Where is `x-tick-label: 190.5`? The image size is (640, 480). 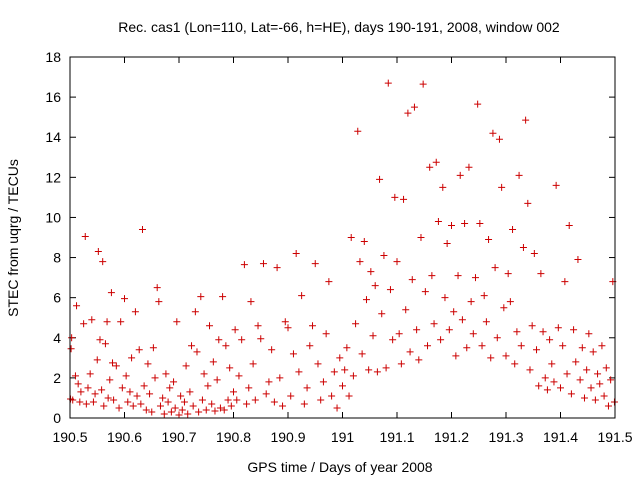 x-tick-label: 190.5 is located at coordinates (69, 437).